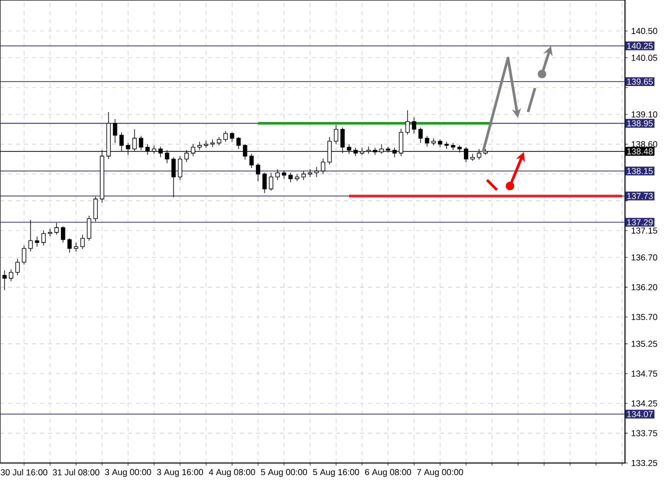 This screenshot has height=484, width=665. What do you see at coordinates (128, 473) in the screenshot?
I see `x-tick-label: 3 Aug 00:00` at bounding box center [128, 473].